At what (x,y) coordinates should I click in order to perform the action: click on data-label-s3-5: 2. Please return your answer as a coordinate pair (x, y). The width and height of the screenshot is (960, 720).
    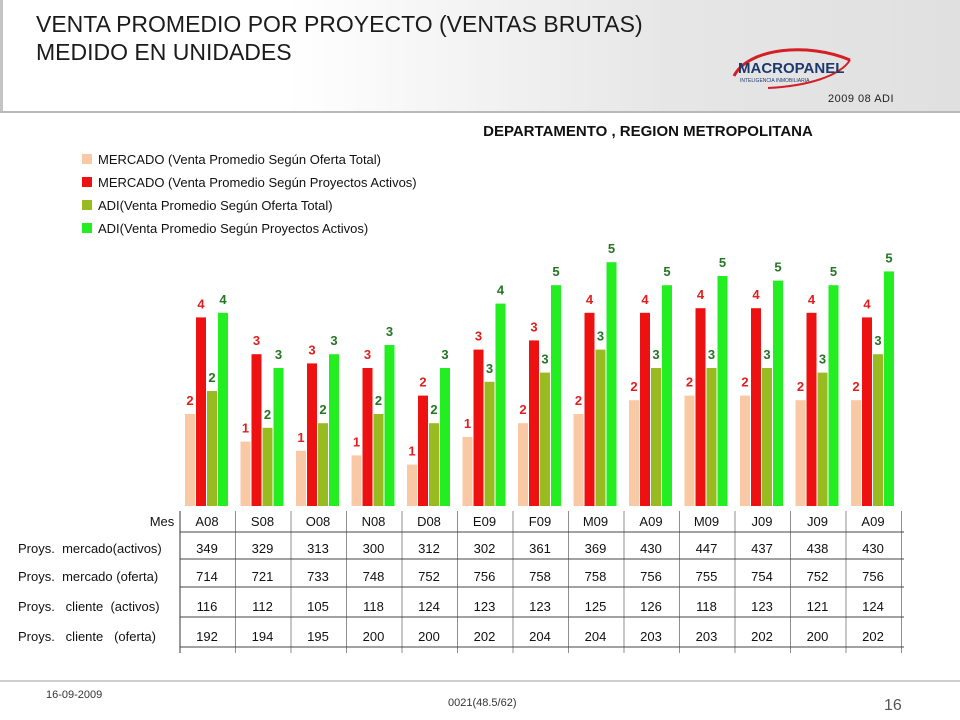
    Looking at the image, I should click on (433, 409).